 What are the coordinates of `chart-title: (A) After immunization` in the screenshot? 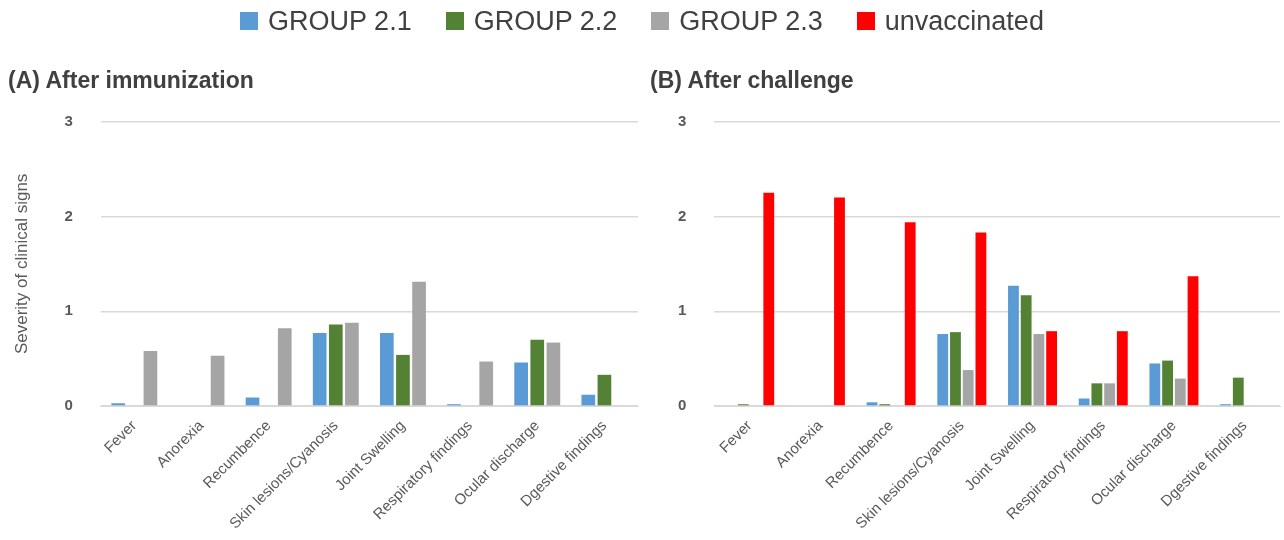 It's located at (131, 80).